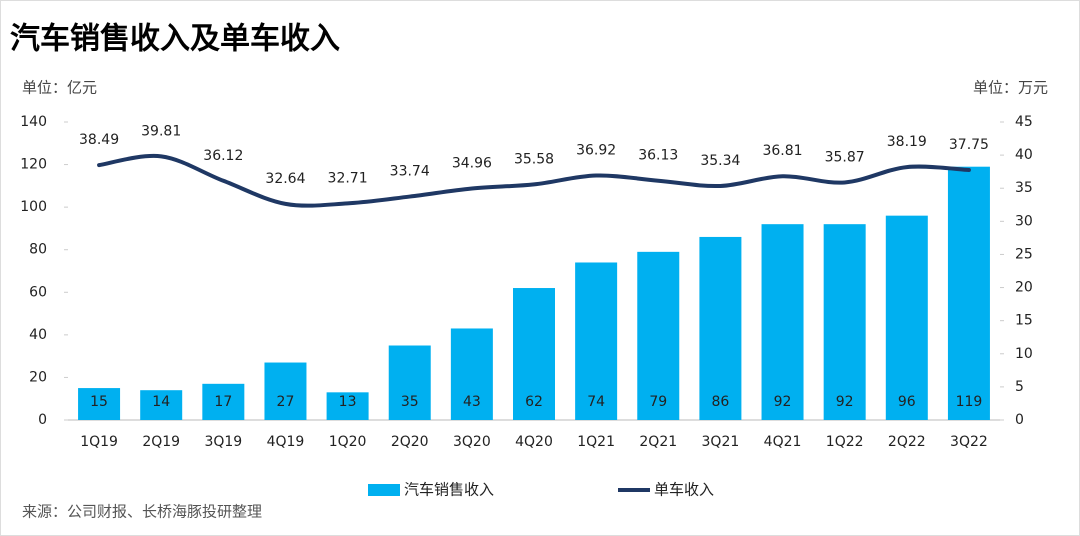 The width and height of the screenshot is (1080, 536). What do you see at coordinates (845, 157) in the screenshot?
I see `line-label: 35.87` at bounding box center [845, 157].